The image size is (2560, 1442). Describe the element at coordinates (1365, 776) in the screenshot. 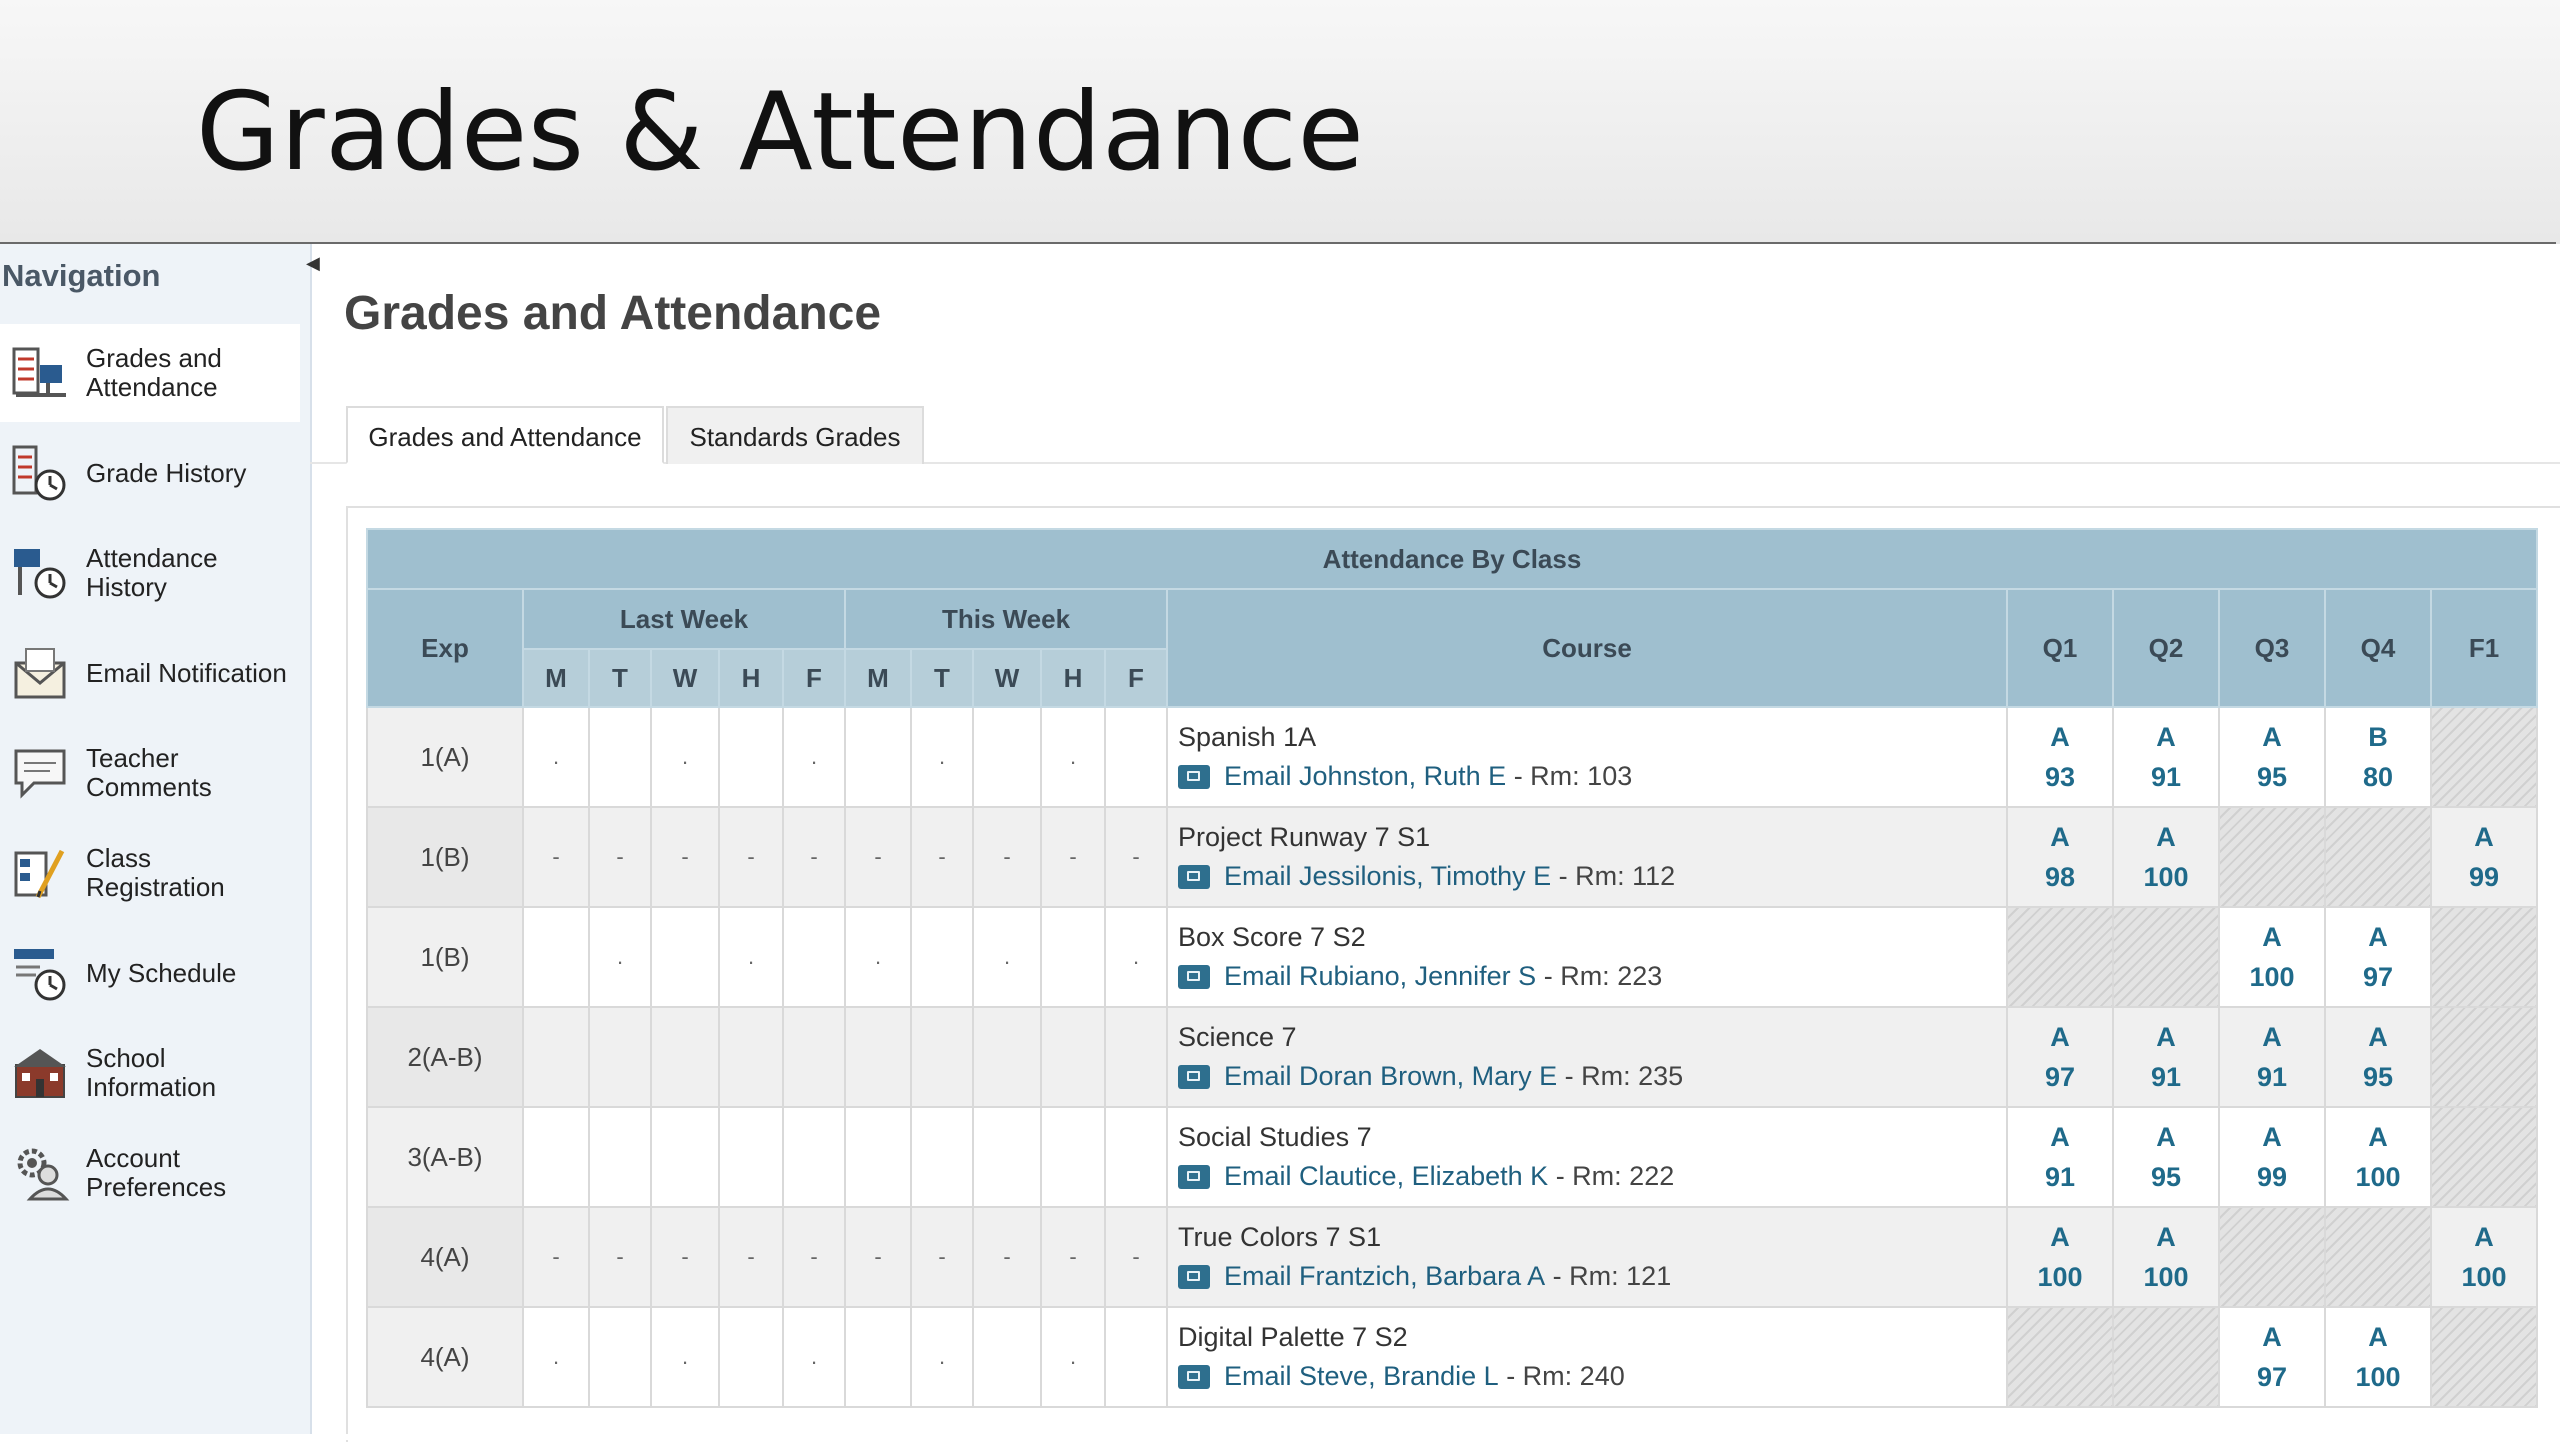

I see `email-teacher-link: Email Johnston, Ruth E` at that location.